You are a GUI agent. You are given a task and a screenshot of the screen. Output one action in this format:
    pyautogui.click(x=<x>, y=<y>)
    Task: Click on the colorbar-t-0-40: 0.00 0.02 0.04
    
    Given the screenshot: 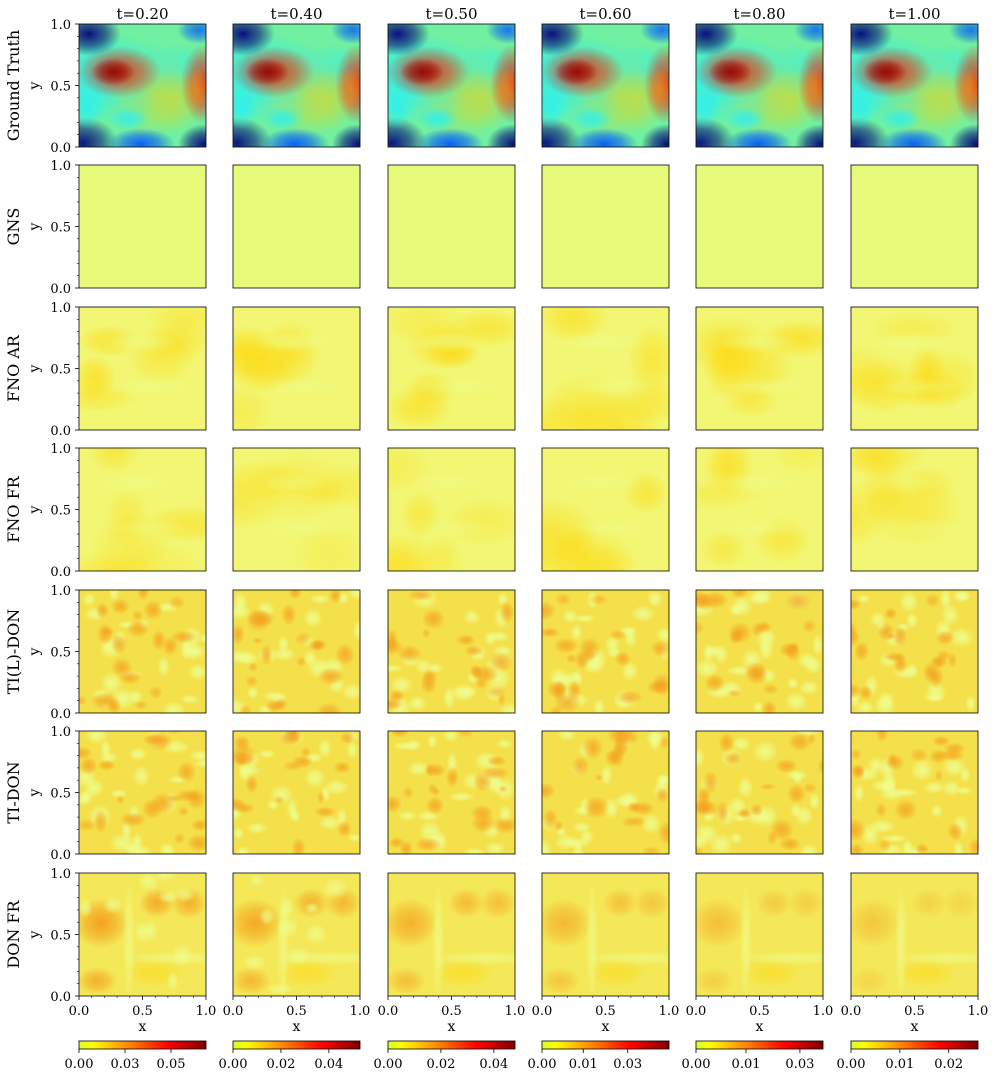 What is the action you would take?
    pyautogui.click(x=290, y=1056)
    